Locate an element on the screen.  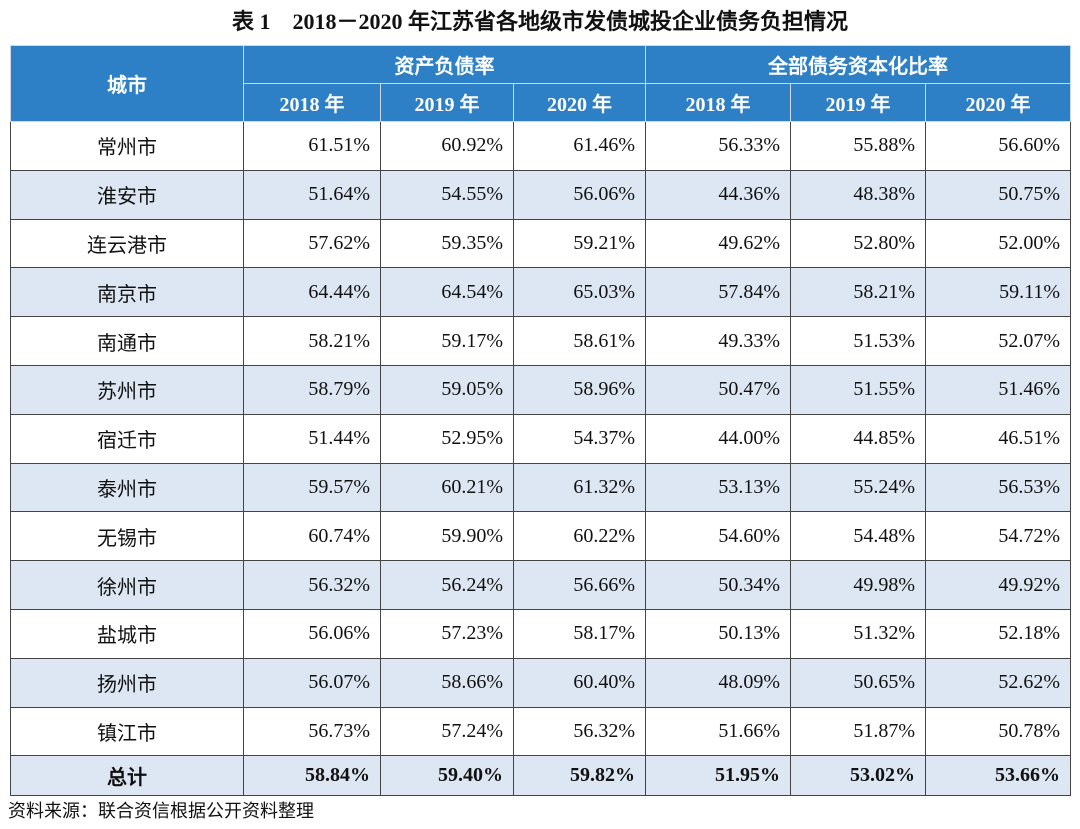
value-cell: 49.62% is located at coordinates (718, 243).